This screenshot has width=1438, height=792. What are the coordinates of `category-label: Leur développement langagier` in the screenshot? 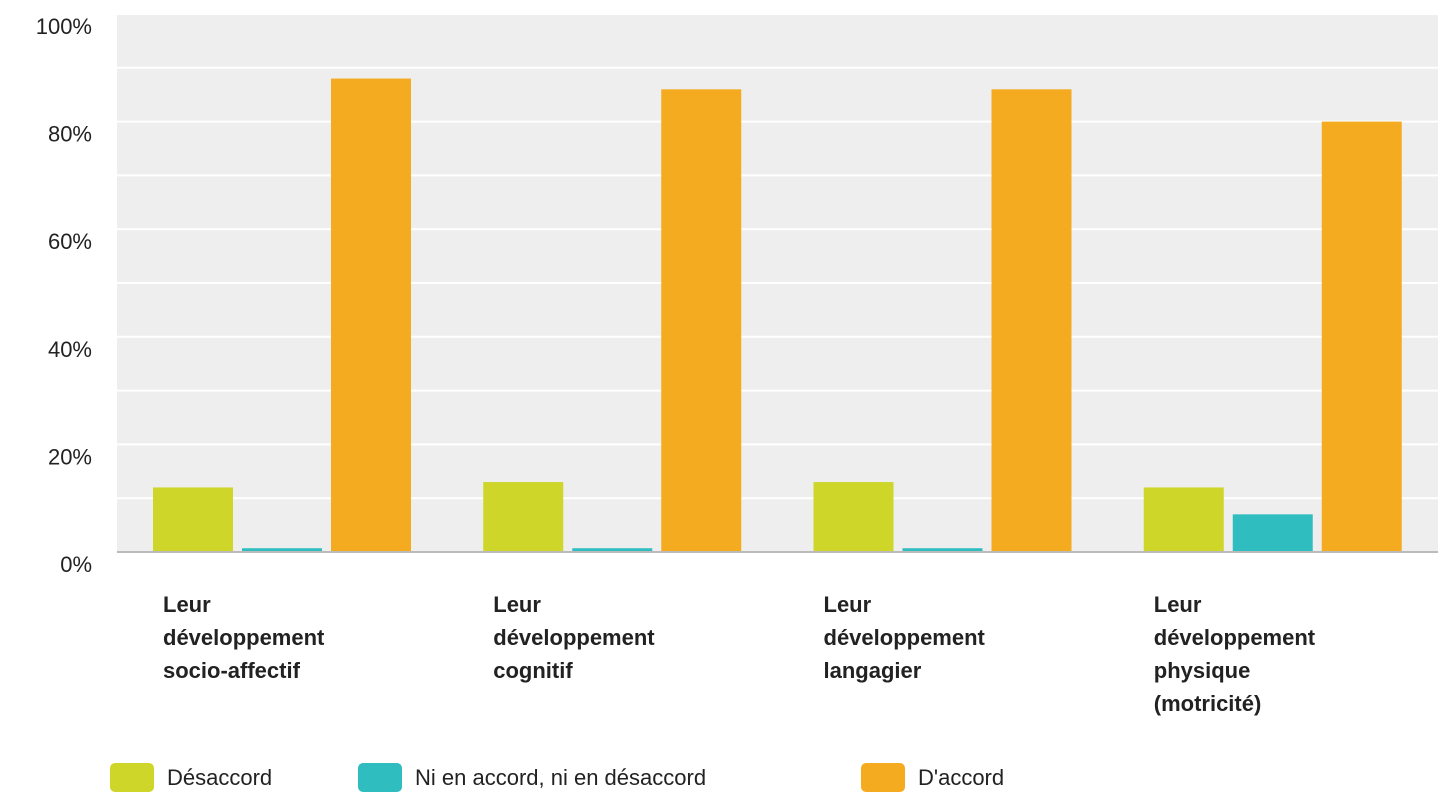 It's located at (905, 637).